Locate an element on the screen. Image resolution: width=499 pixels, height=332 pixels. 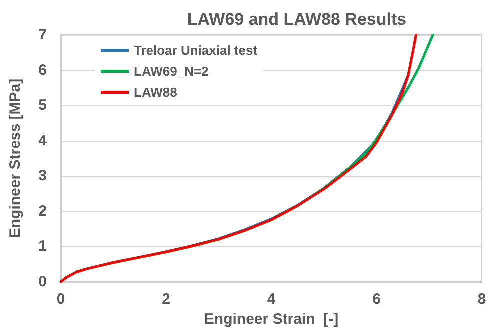
y-tick-label: 4 is located at coordinates (43, 141).